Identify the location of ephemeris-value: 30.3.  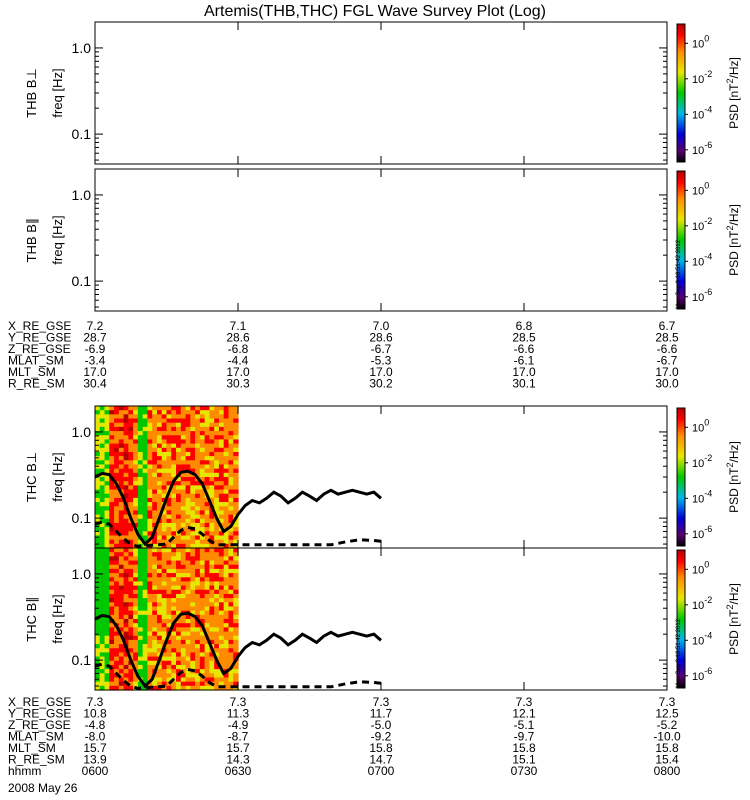
(238, 384).